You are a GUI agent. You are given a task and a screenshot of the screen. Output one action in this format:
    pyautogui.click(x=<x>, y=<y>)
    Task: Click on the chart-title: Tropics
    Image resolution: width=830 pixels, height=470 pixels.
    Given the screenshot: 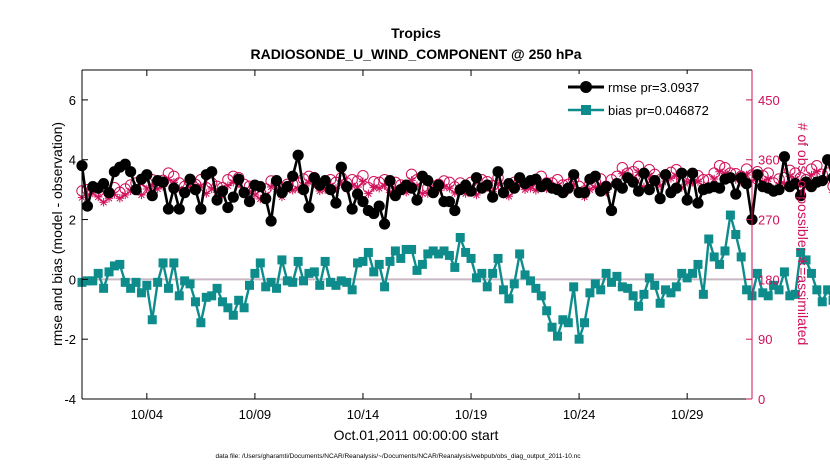 What is the action you would take?
    pyautogui.click(x=416, y=33)
    